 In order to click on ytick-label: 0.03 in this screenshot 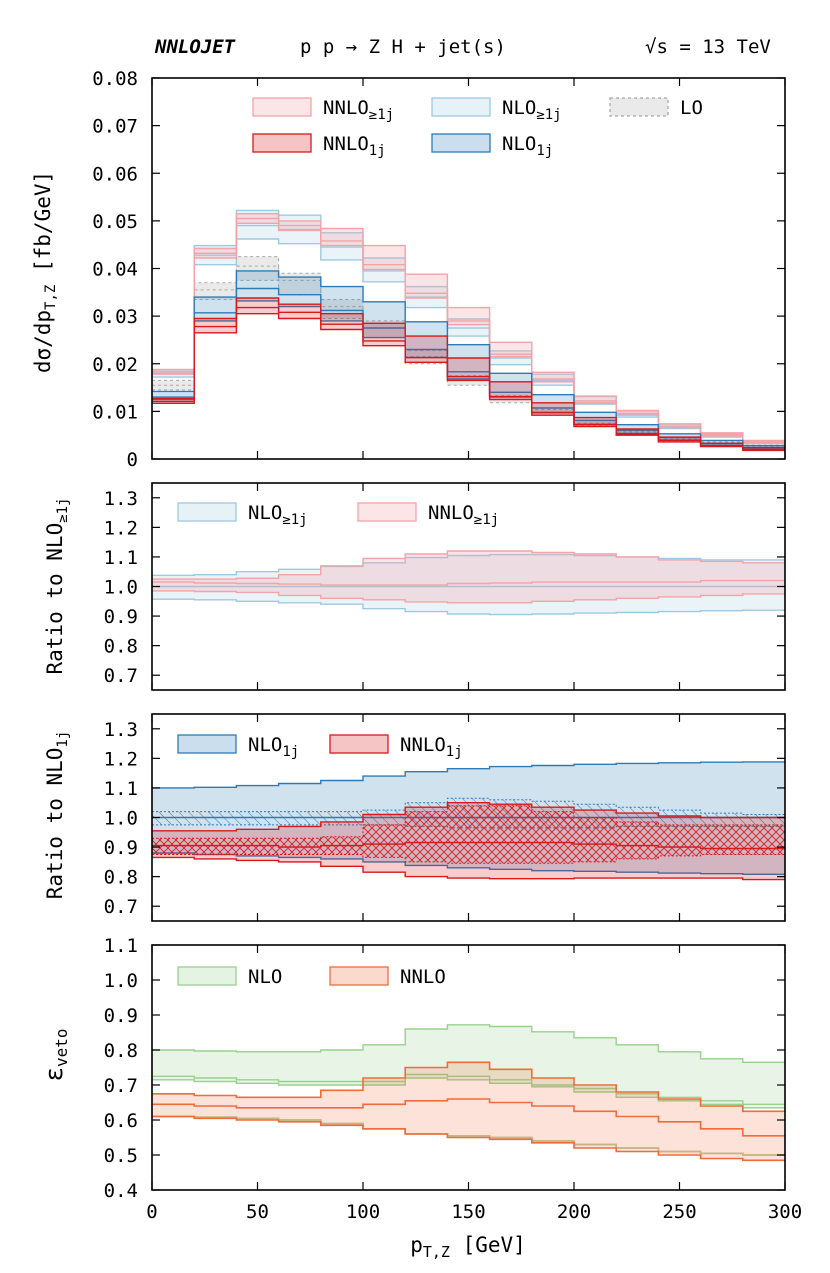, I will do `click(115, 317)`.